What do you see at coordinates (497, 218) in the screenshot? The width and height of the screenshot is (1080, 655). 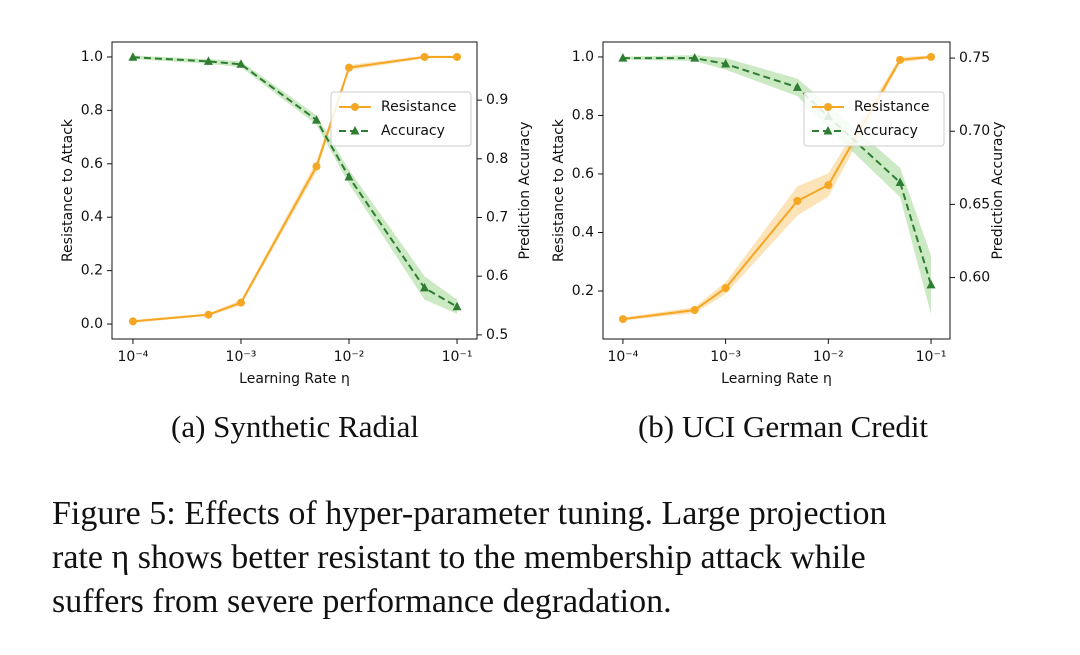 I see `y2-tick-label: 0.7` at bounding box center [497, 218].